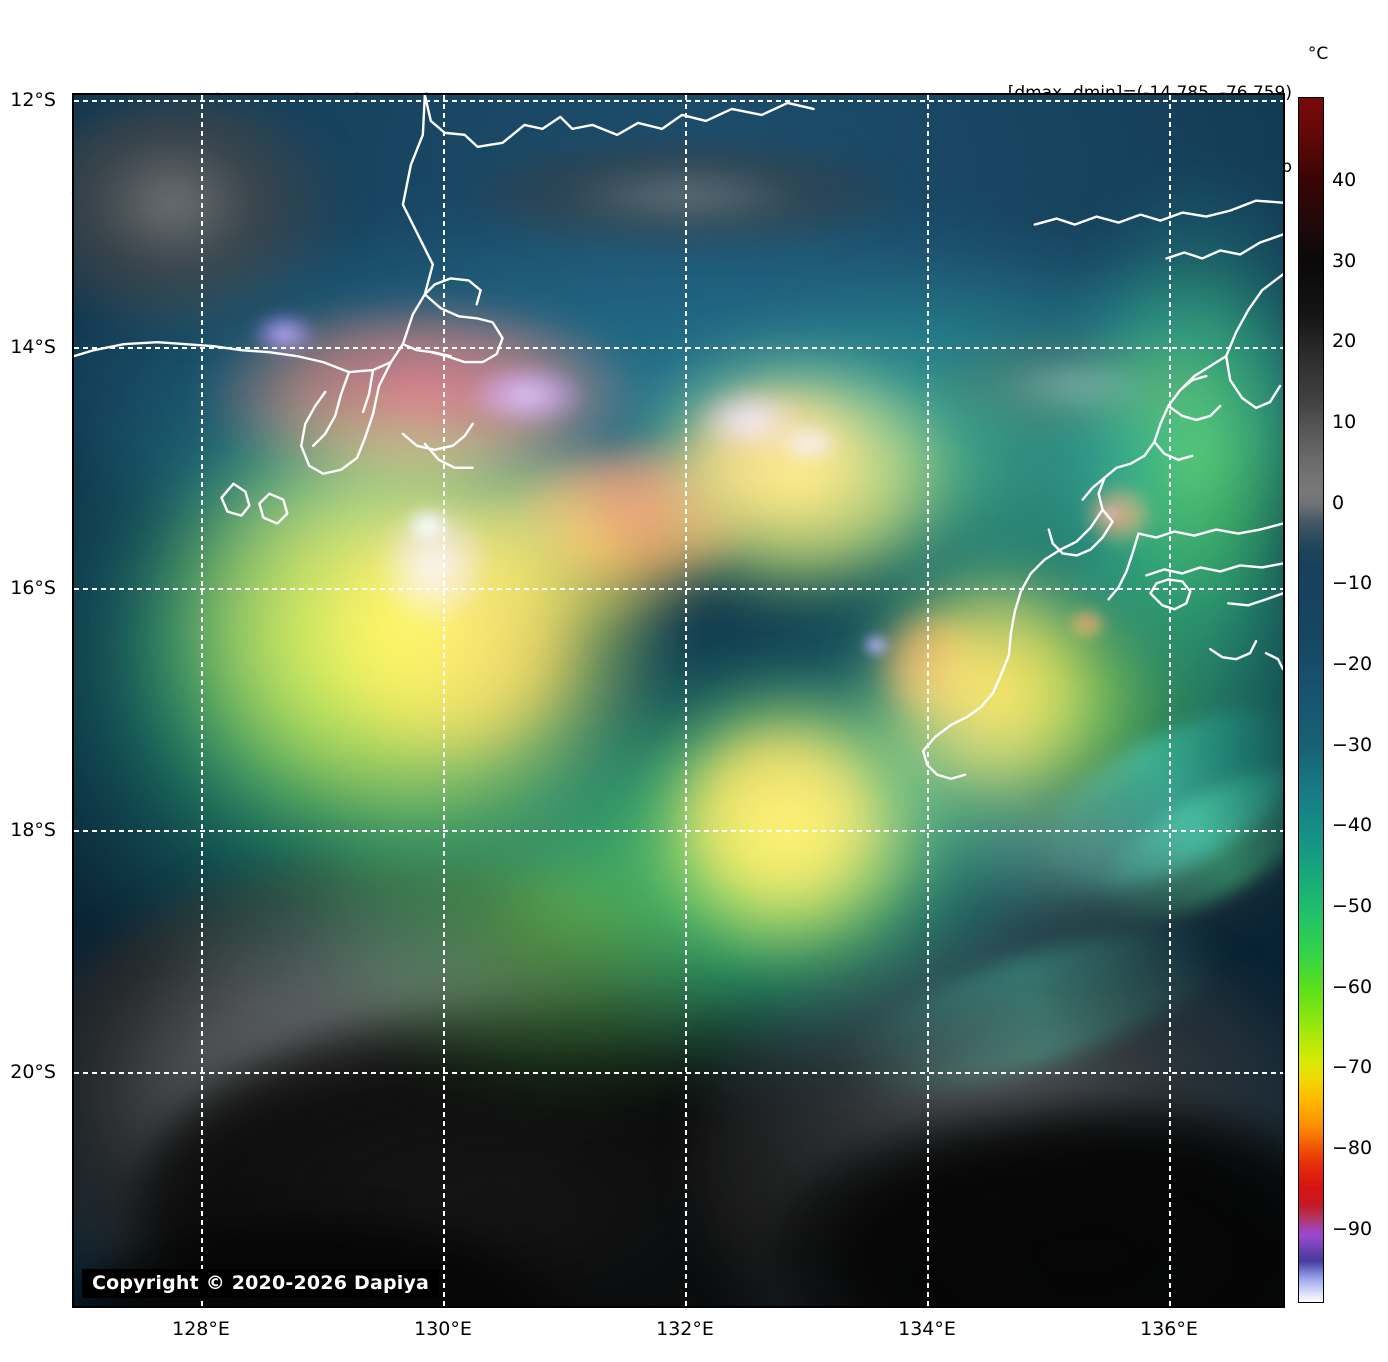 This screenshot has width=1388, height=1362. What do you see at coordinates (1352, 583) in the screenshot?
I see `colorbar-tick-label: −10` at bounding box center [1352, 583].